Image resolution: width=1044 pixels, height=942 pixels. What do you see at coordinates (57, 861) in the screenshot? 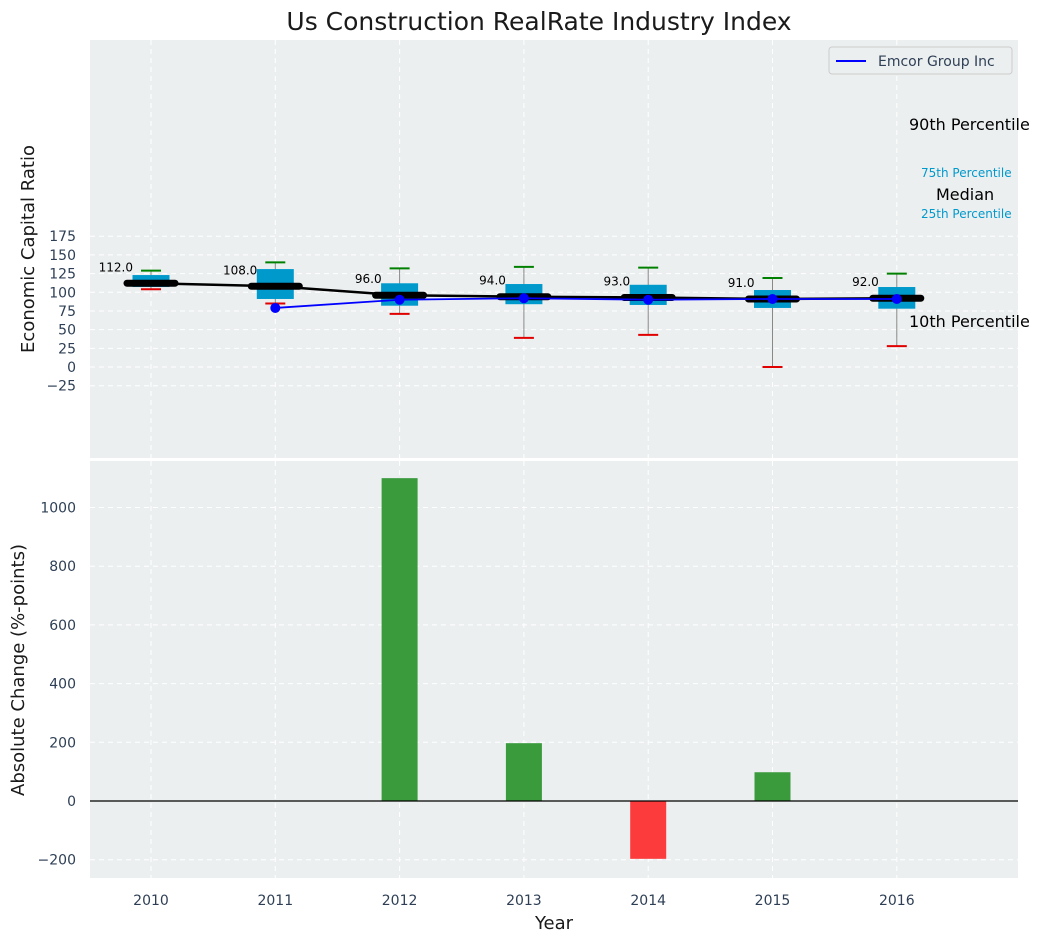
I see `bottom-y-tick-label: −200` at bounding box center [57, 861].